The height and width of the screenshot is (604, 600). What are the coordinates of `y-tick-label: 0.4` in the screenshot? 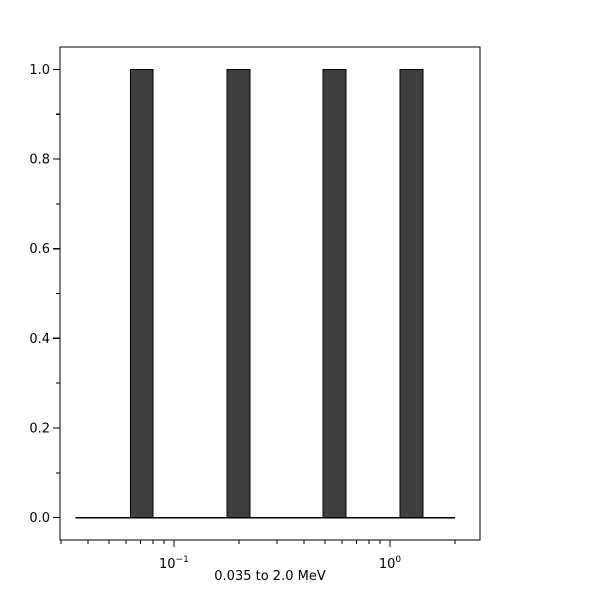 It's located at (39, 339).